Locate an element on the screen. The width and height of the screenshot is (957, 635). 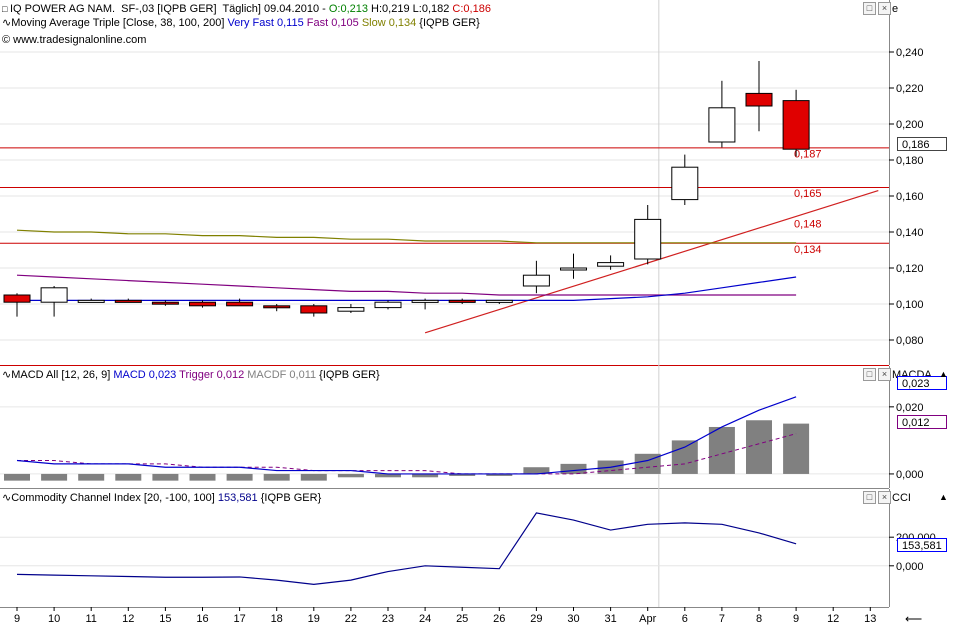
x-axis-label: 24 is located at coordinates (425, 619).